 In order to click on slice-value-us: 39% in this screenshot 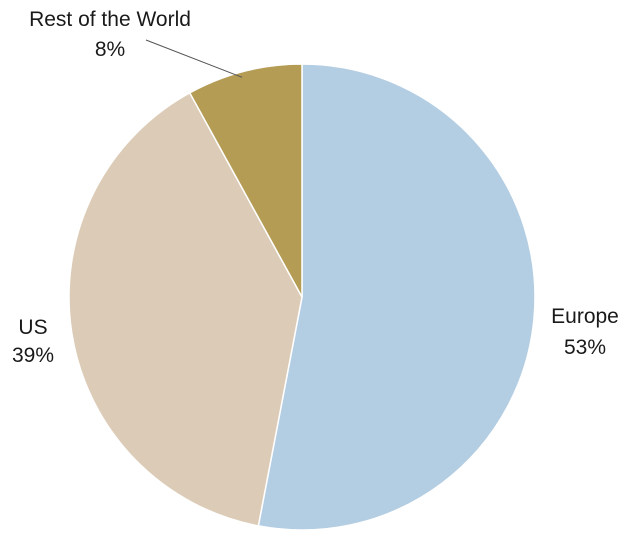, I will do `click(33, 355)`.